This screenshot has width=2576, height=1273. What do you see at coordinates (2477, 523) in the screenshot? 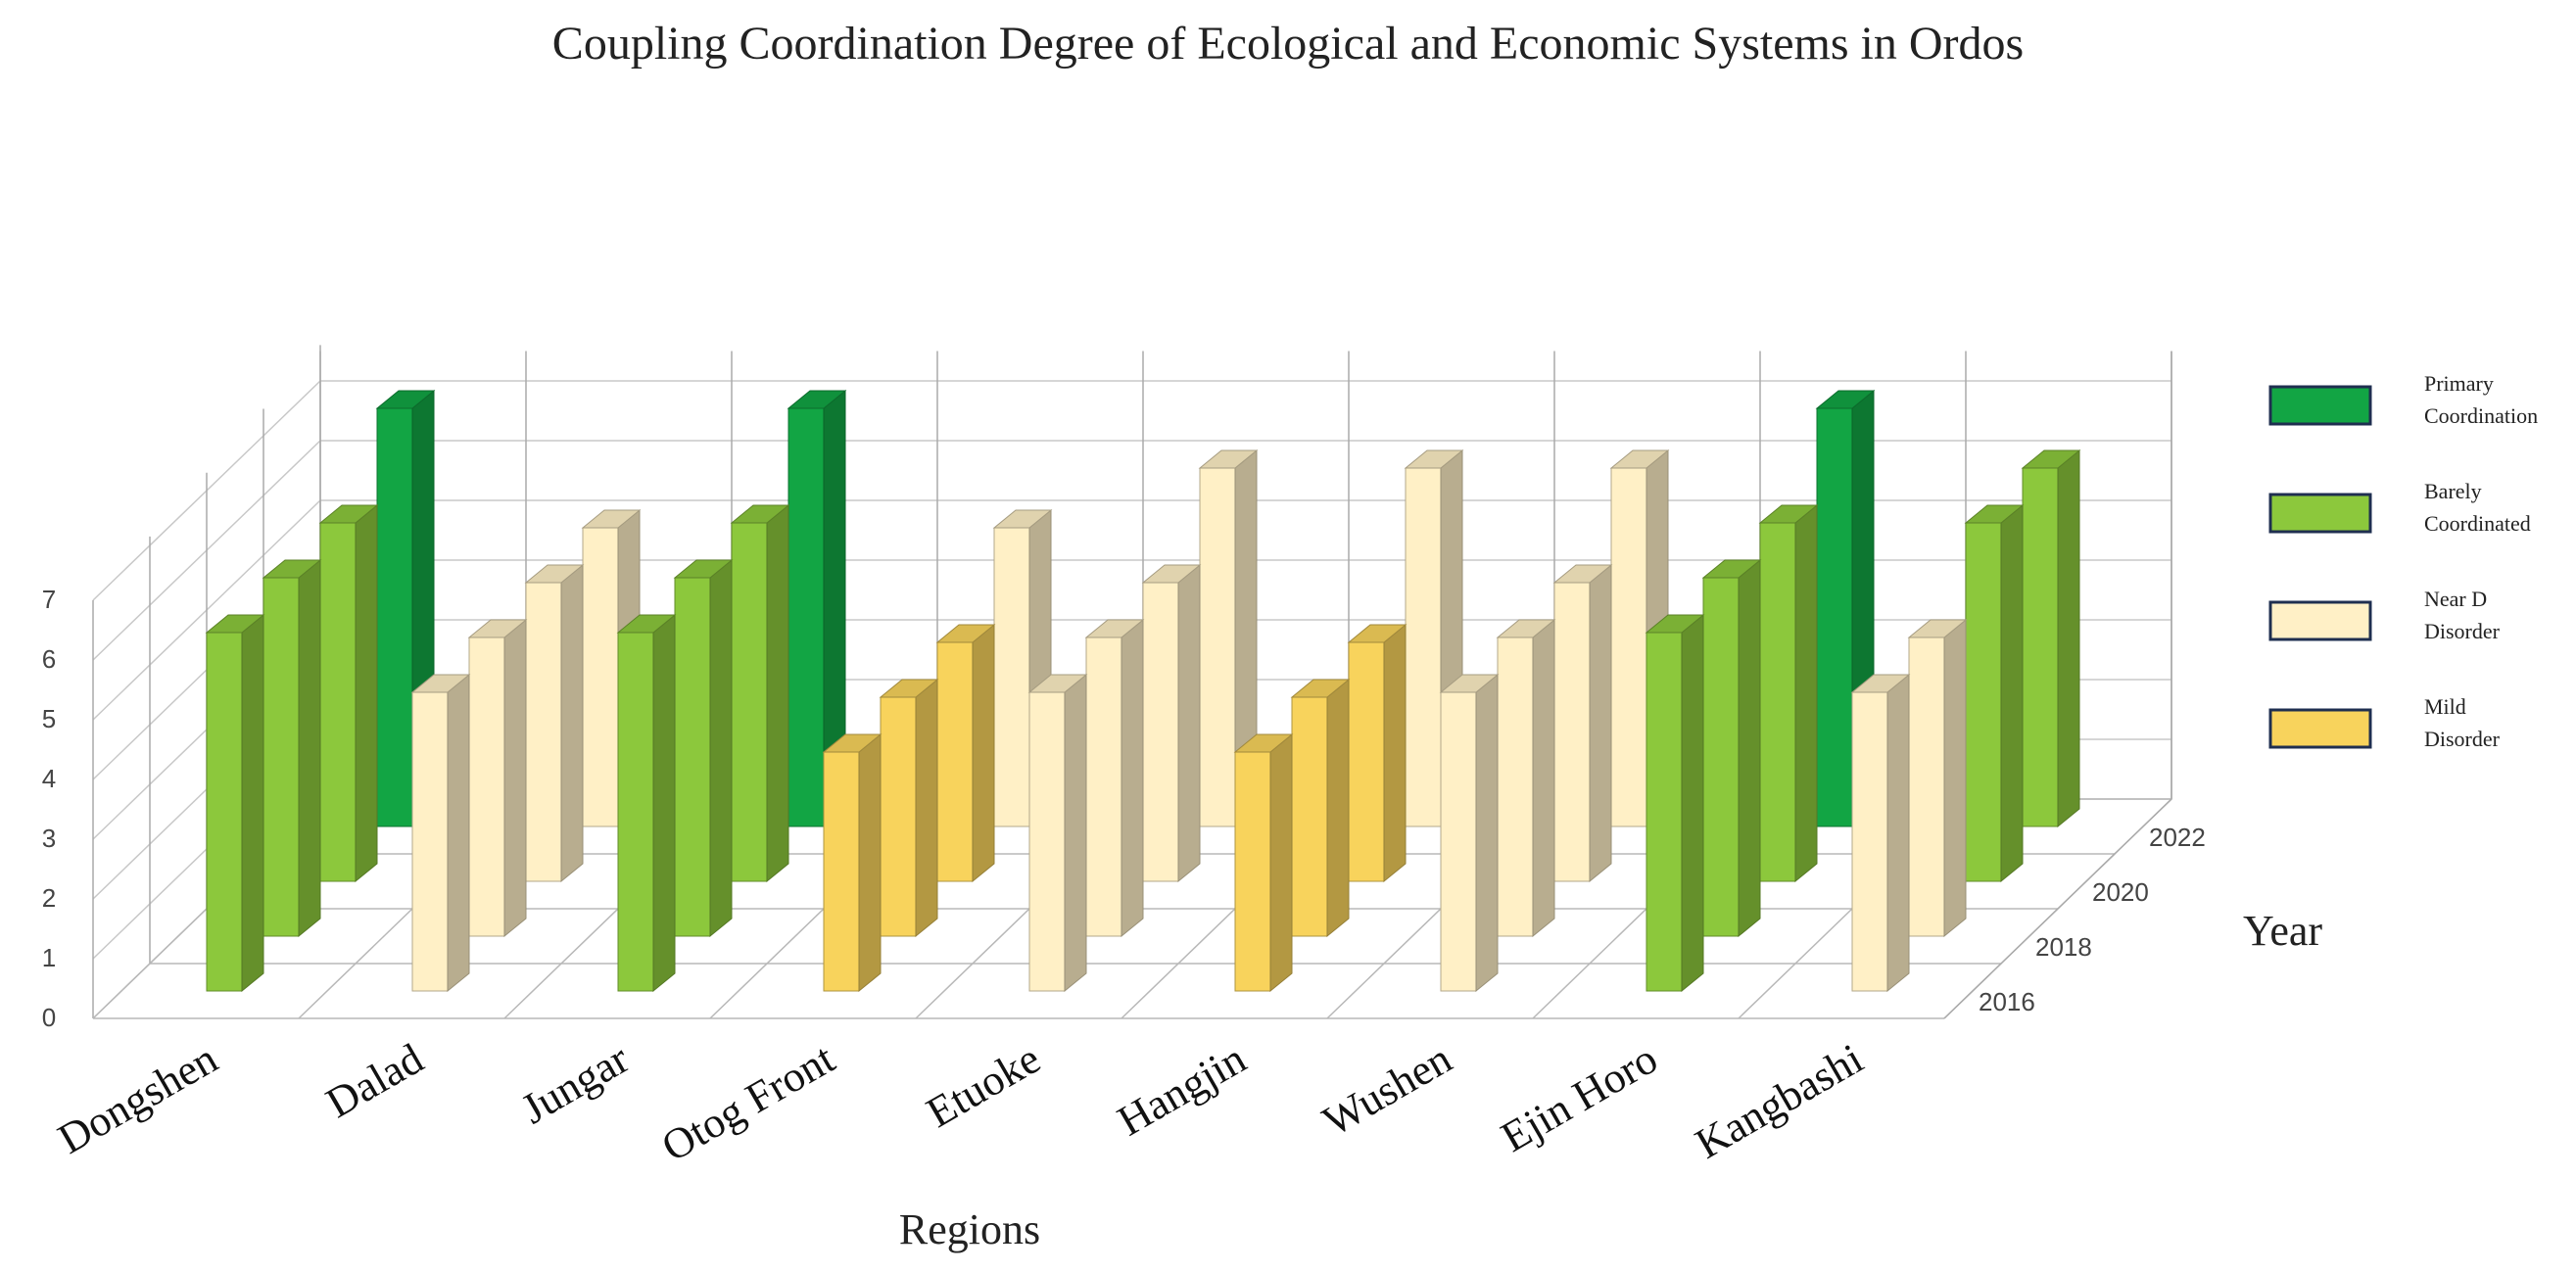
I see `legend-label: Coordinated` at bounding box center [2477, 523].